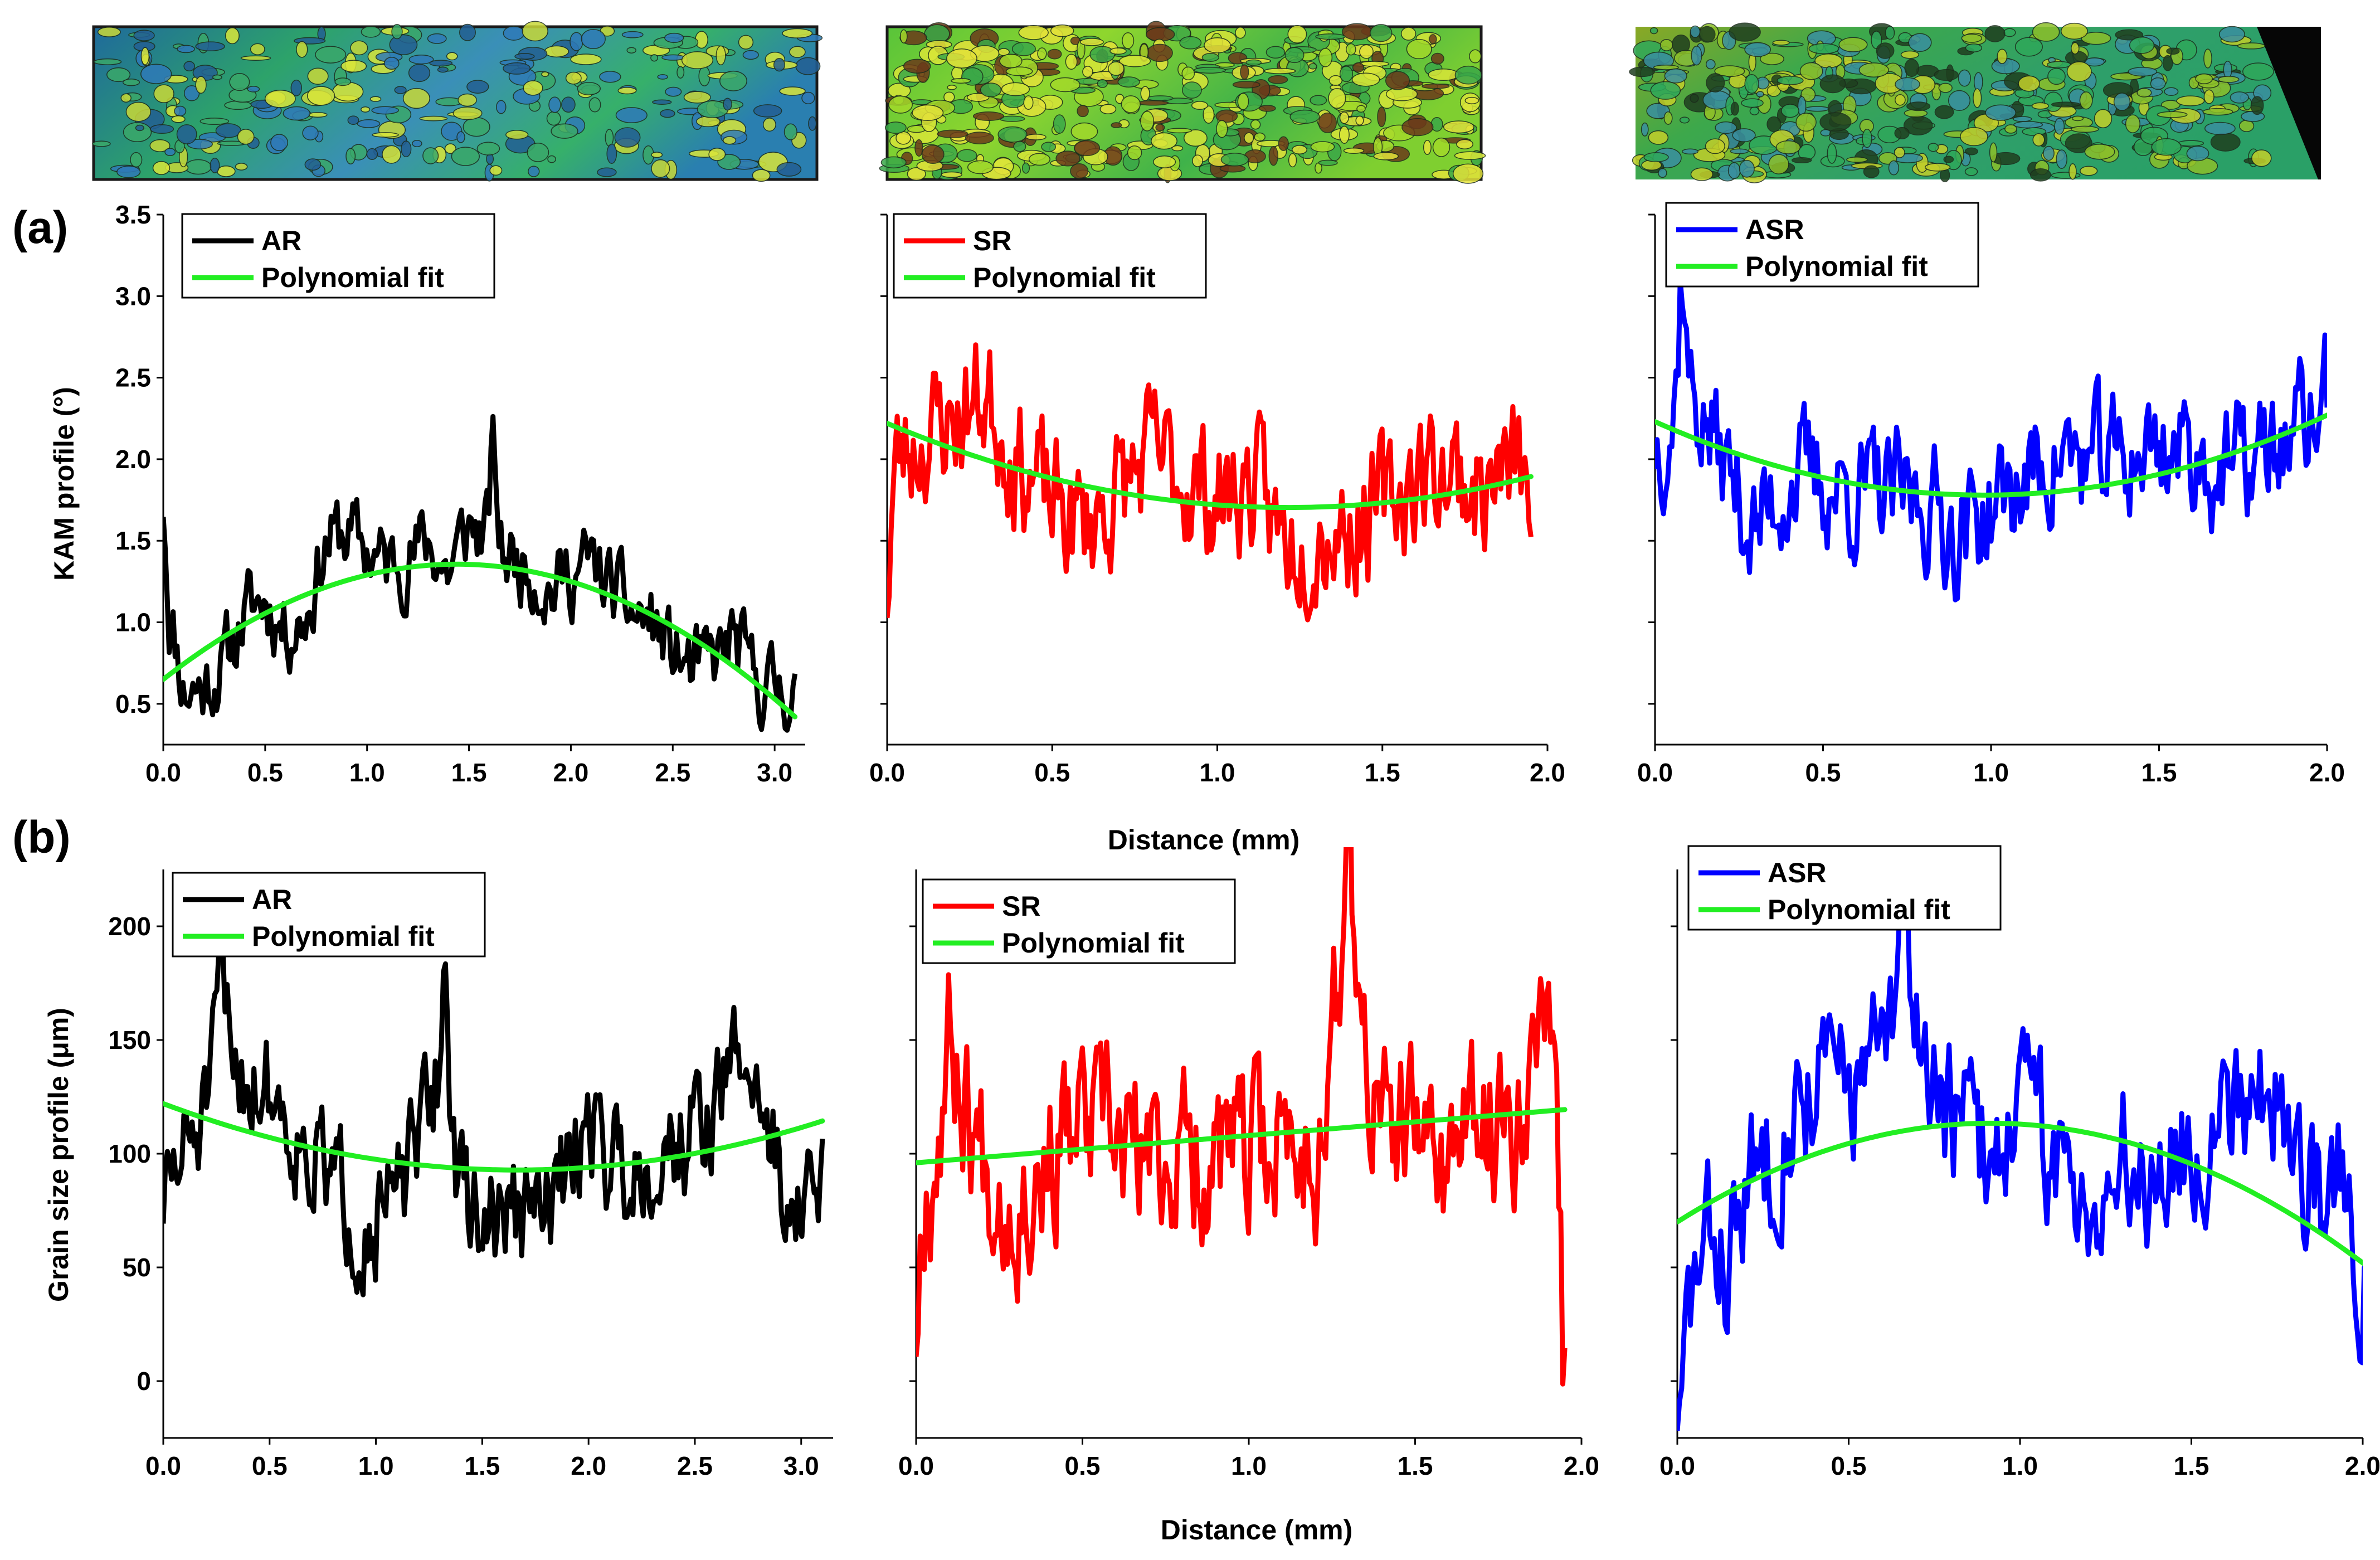 The width and height of the screenshot is (2380, 1560). I want to click on micrograph-asr, so click(1975, 102).